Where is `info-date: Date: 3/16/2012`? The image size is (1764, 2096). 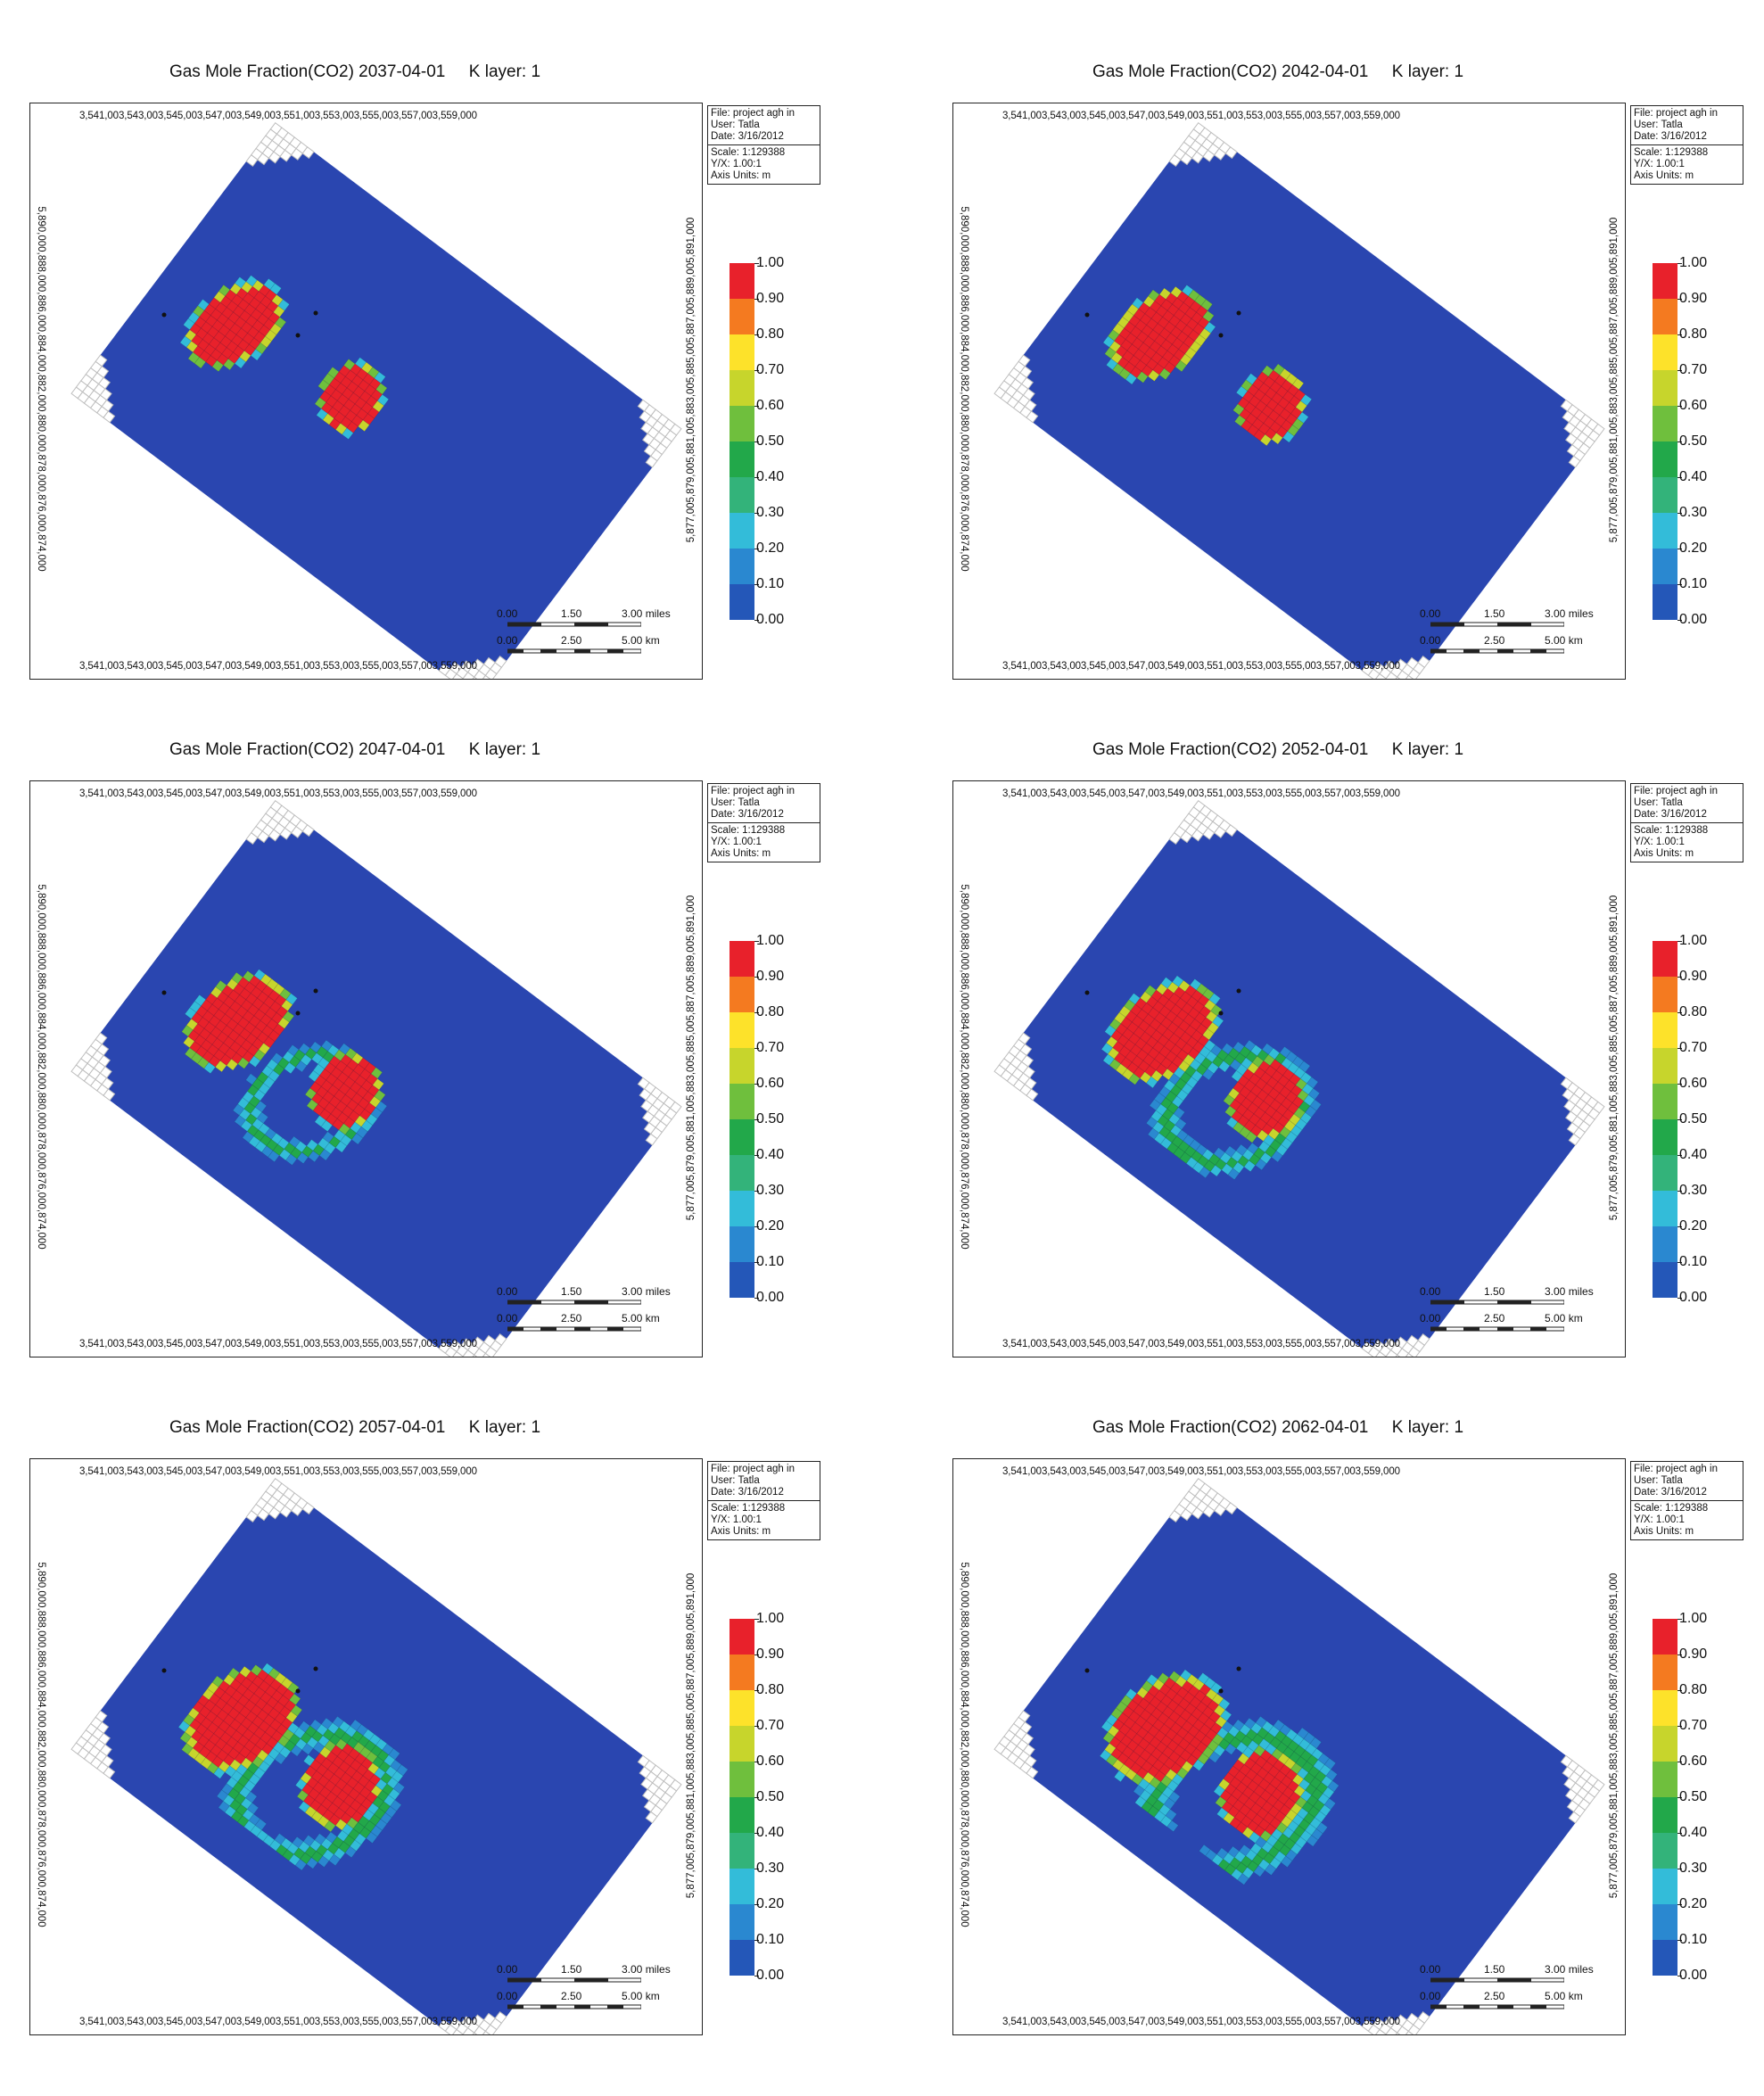
info-date: Date: 3/16/2012 is located at coordinates (764, 137).